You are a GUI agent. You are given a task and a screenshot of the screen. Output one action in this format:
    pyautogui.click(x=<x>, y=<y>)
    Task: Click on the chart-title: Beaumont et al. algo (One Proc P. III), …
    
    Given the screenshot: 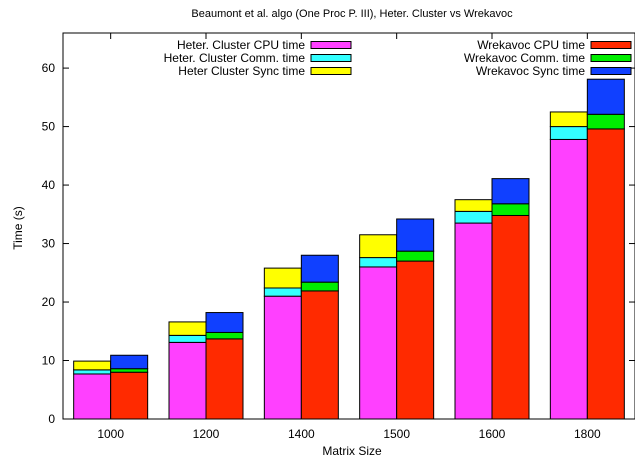 What is the action you would take?
    pyautogui.click(x=352, y=14)
    